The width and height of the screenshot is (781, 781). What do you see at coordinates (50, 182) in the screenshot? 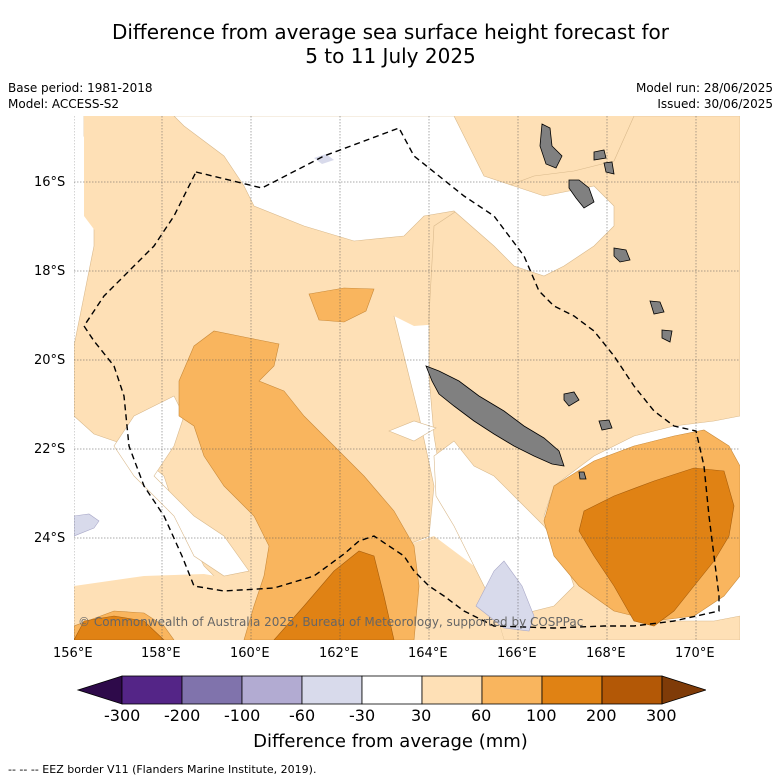
I see `lat-label-16s: 16°S` at bounding box center [50, 182].